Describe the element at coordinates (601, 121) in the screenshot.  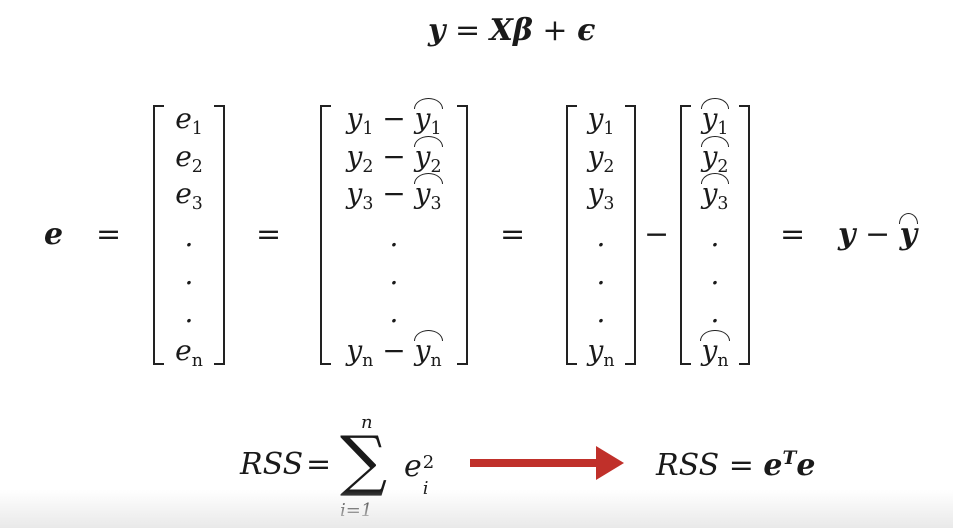
I see `matrix-cell: y1` at that location.